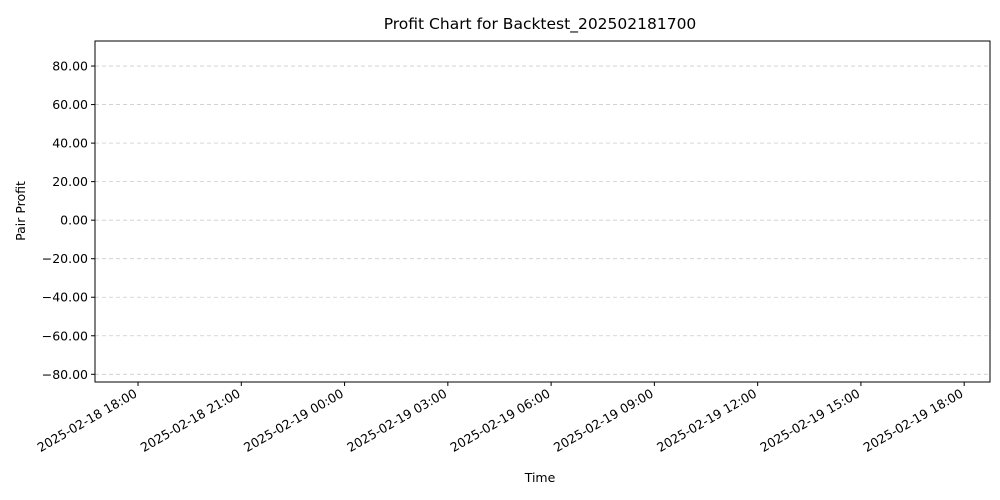  What do you see at coordinates (65, 297) in the screenshot?
I see `y-tick-label: −40.00` at bounding box center [65, 297].